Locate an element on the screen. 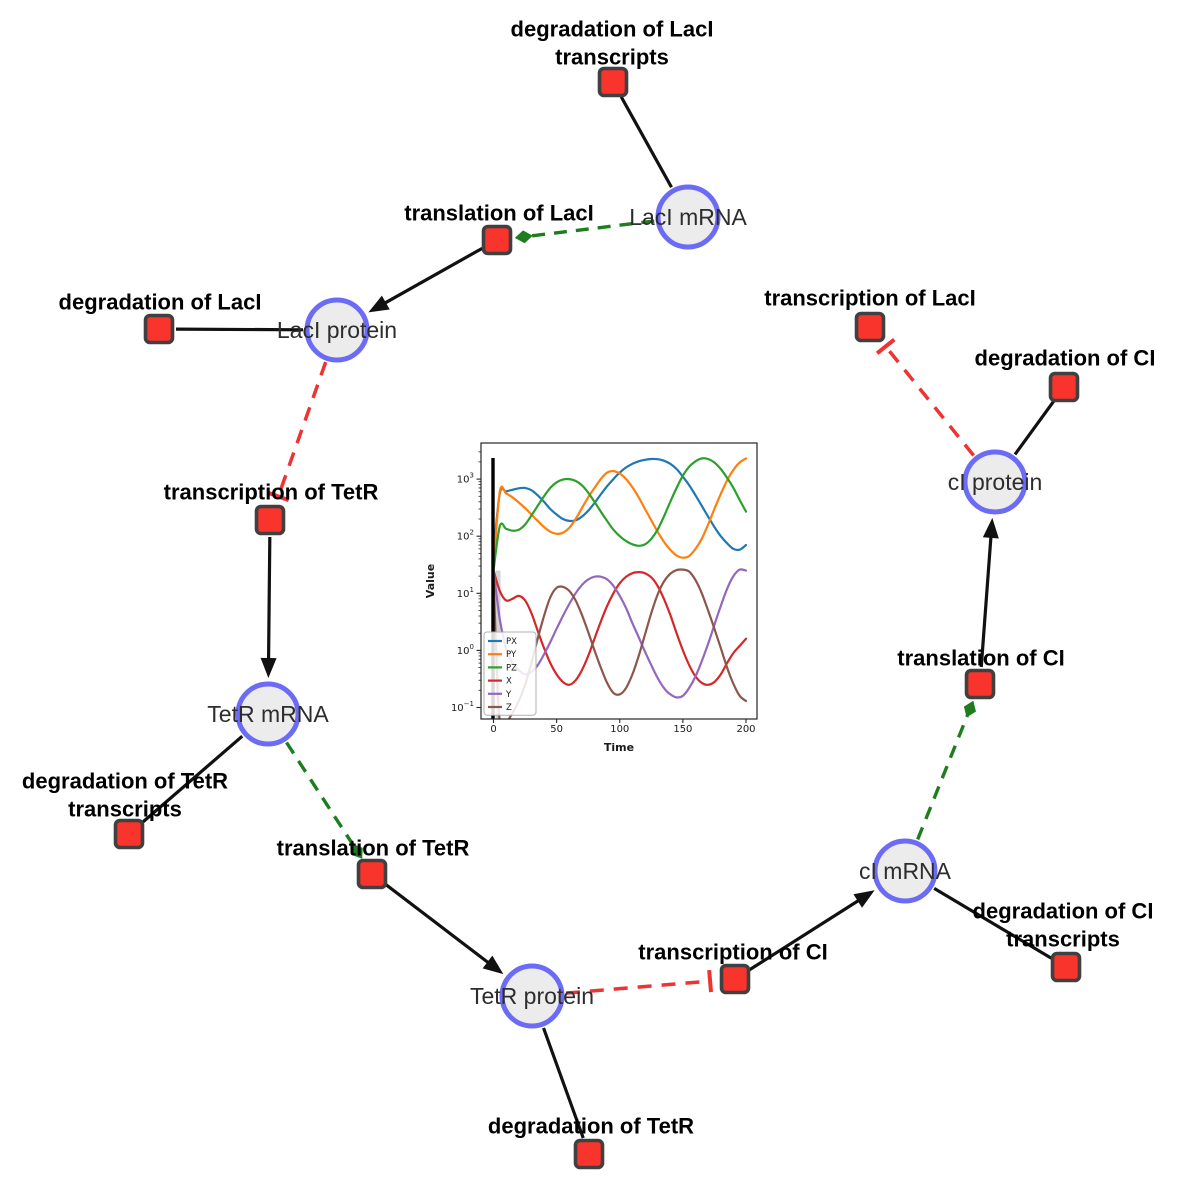 The image size is (1189, 1200). y-tick-label: 10³ is located at coordinates (465, 479).